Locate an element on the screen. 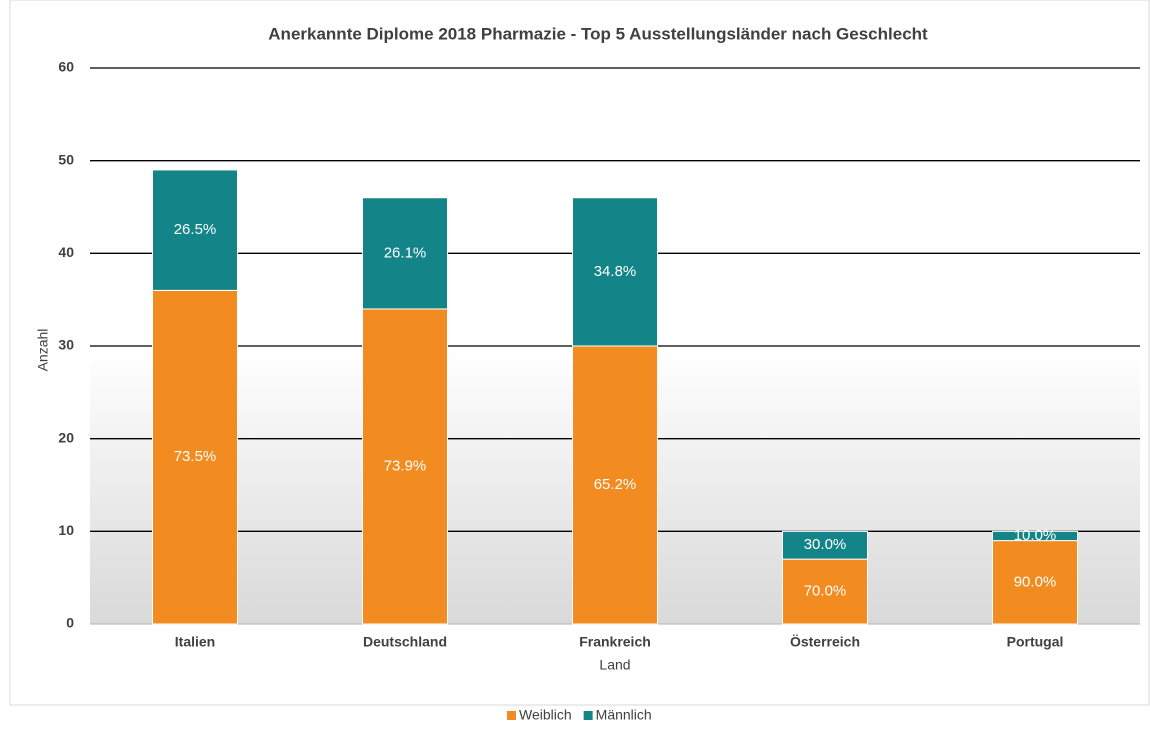 Image resolution: width=1150 pixels, height=733 pixels. data-label: 26.5% is located at coordinates (195, 229).